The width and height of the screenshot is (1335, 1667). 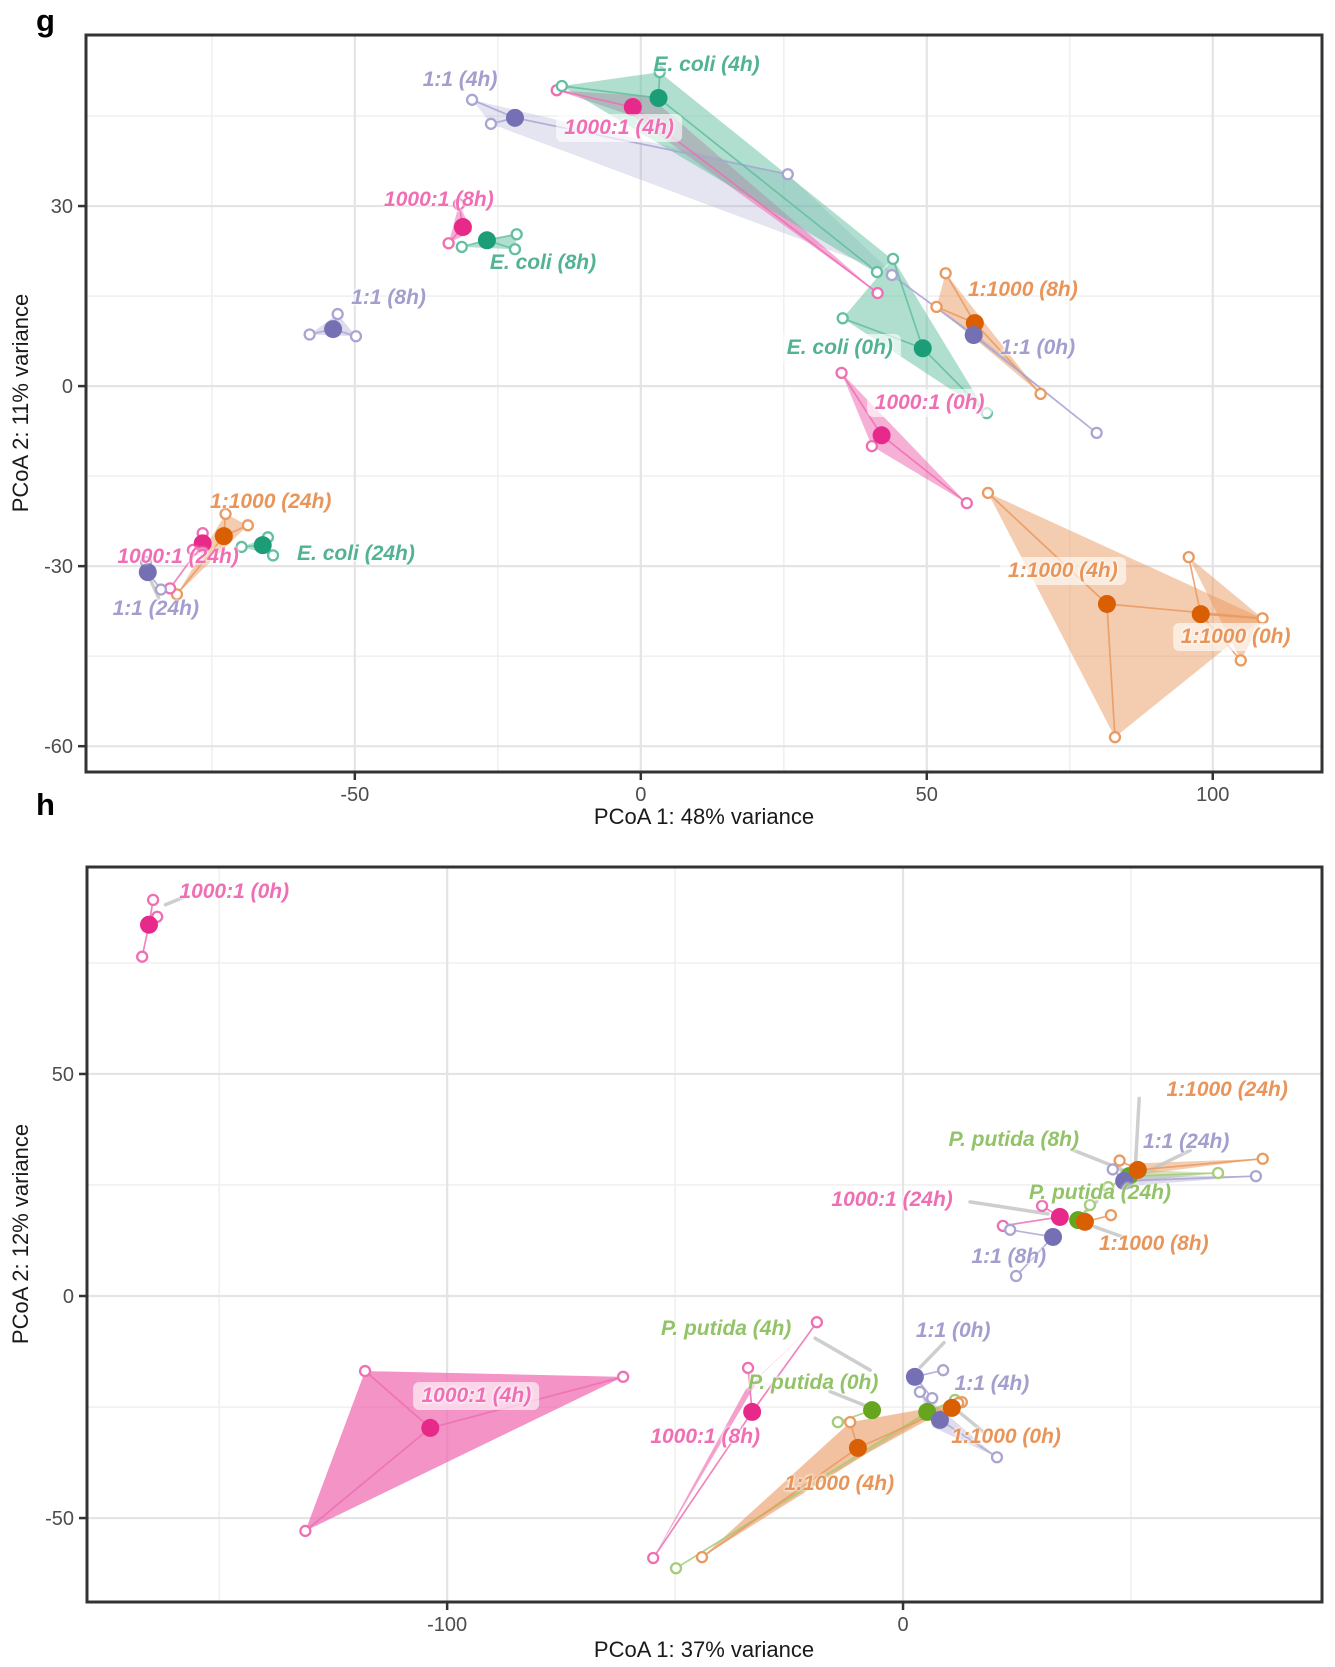 I want to click on group-label-1:1-4h: 1:1 (4h), so click(x=460, y=79).